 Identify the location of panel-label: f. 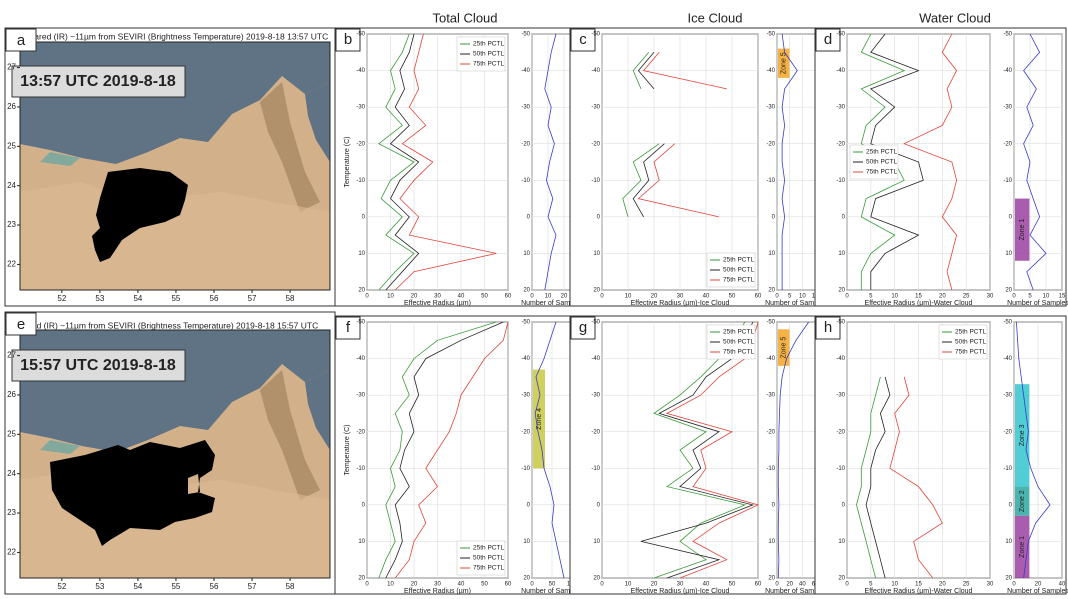
(348, 327).